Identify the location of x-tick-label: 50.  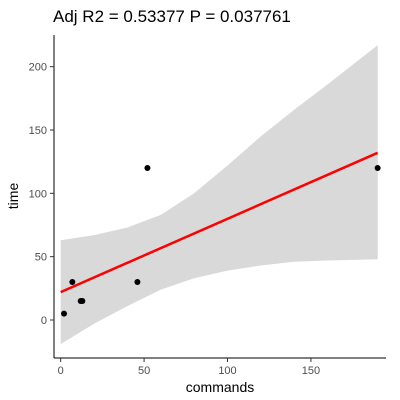
(144, 371).